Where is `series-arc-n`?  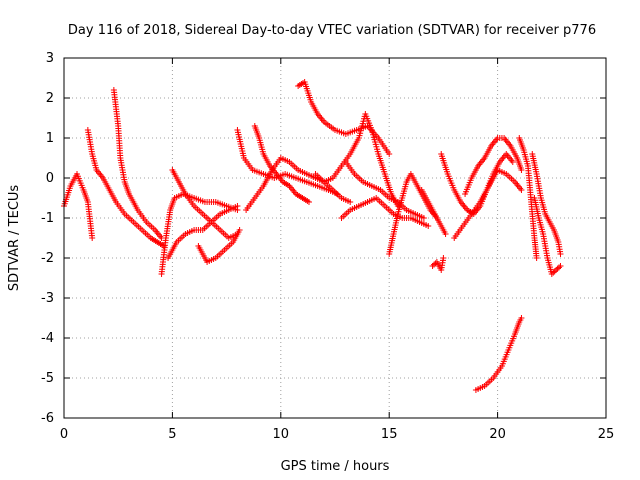 series-arc-n is located at coordinates (384, 190).